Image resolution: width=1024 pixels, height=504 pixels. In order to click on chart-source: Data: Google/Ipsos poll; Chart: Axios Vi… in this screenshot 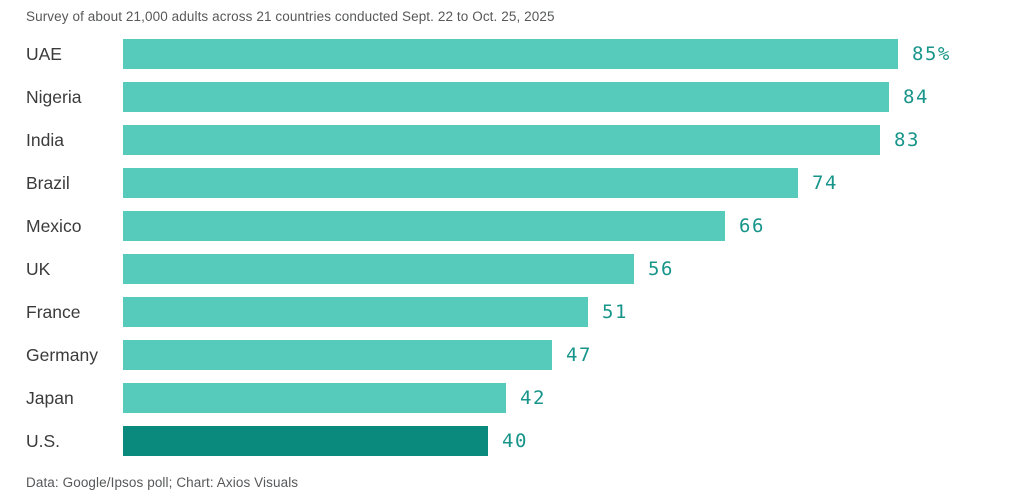, I will do `click(162, 482)`.